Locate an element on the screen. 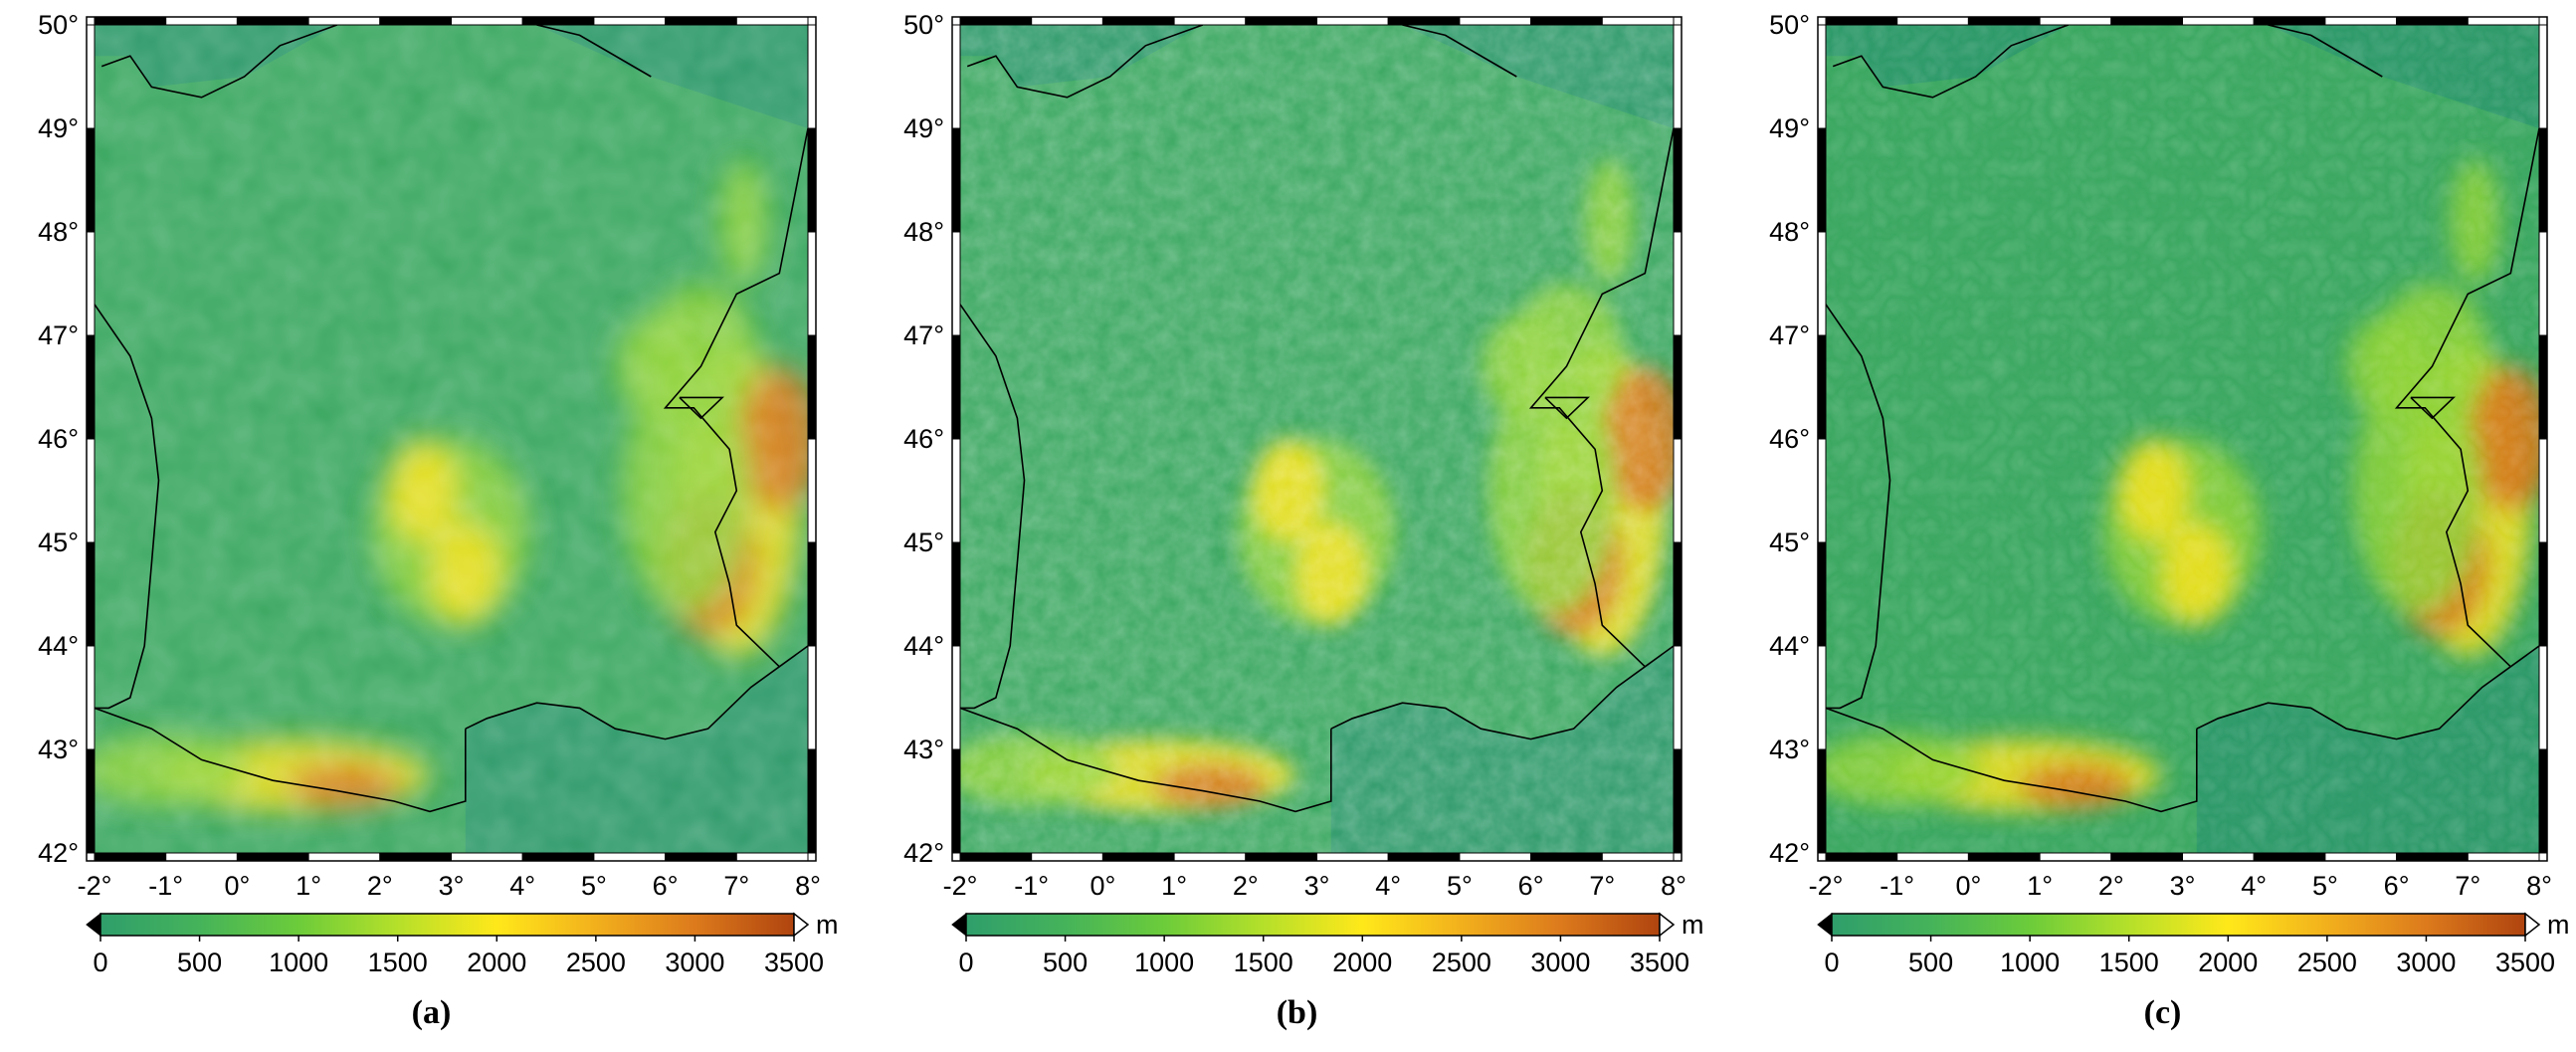  panel-label-c: (c) is located at coordinates (2163, 1013).